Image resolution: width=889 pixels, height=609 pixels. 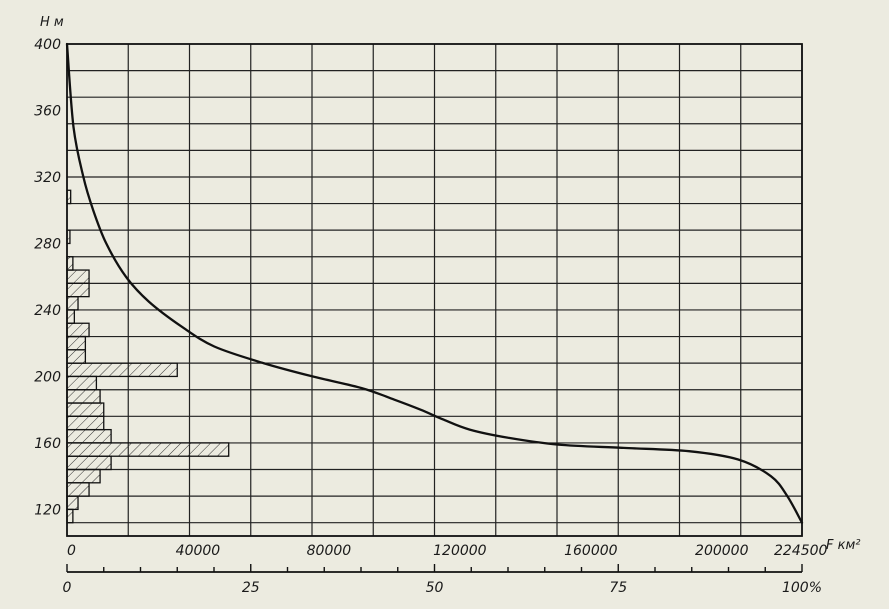 What do you see at coordinates (47, 45) in the screenshot?
I see `y-tick-label: 400` at bounding box center [47, 45].